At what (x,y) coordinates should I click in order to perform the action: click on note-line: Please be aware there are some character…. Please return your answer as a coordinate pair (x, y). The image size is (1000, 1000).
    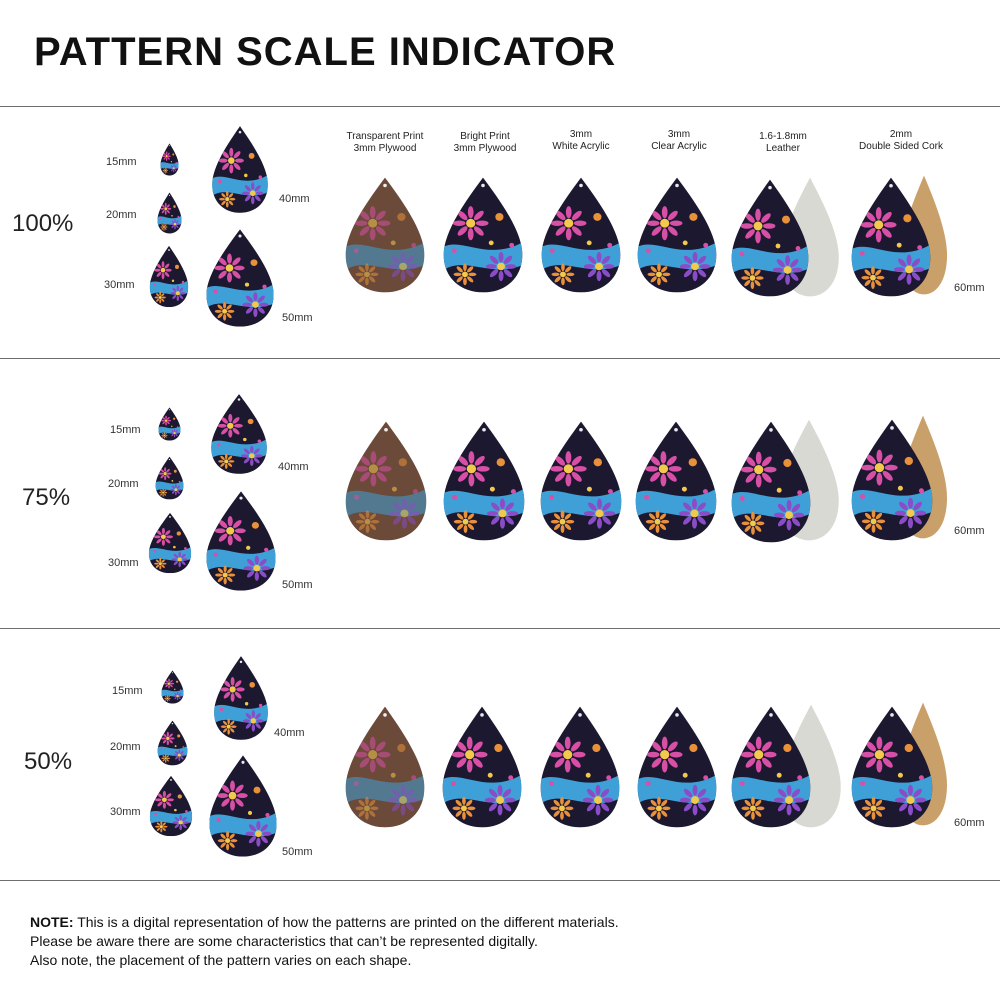
    Looking at the image, I should click on (284, 941).